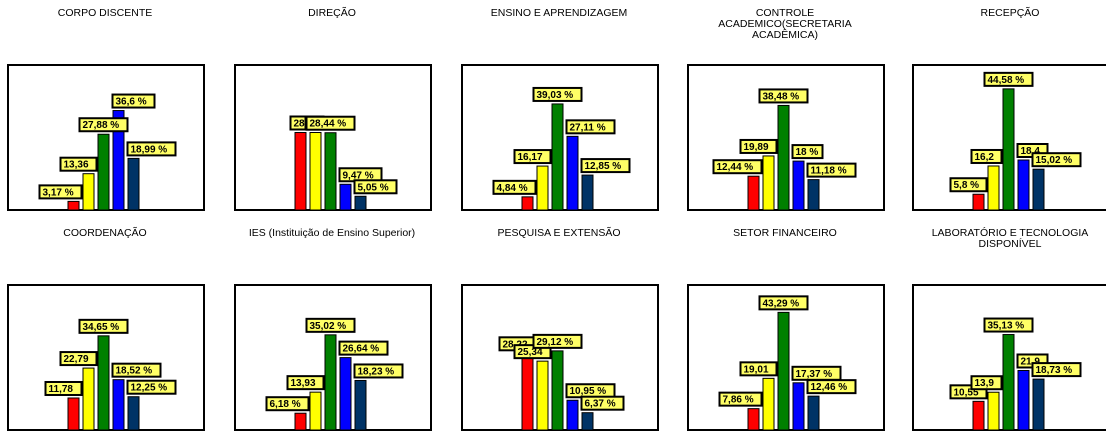 The height and width of the screenshot is (435, 1106). What do you see at coordinates (1054, 370) in the screenshot?
I see `data-label-text: 18,73 %` at bounding box center [1054, 370].